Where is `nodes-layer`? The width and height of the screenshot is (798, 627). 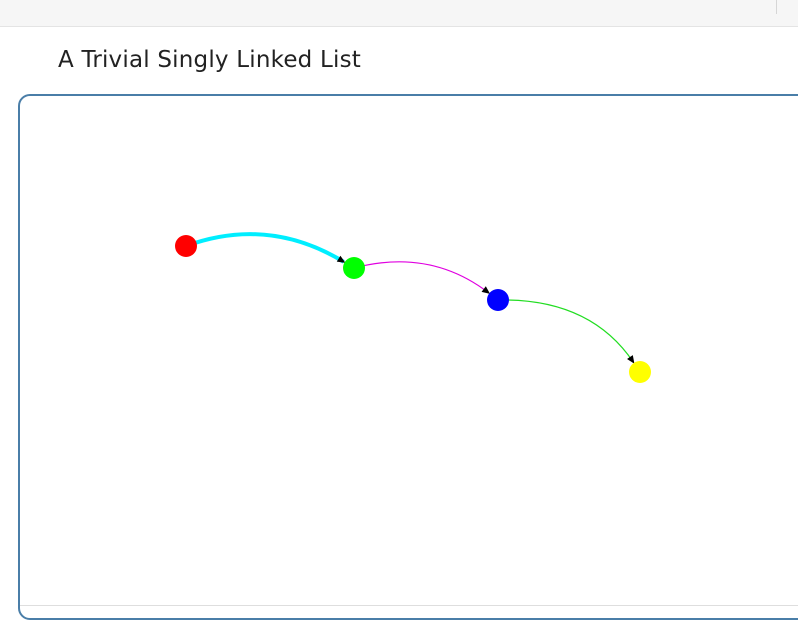
nodes-layer is located at coordinates (413, 309).